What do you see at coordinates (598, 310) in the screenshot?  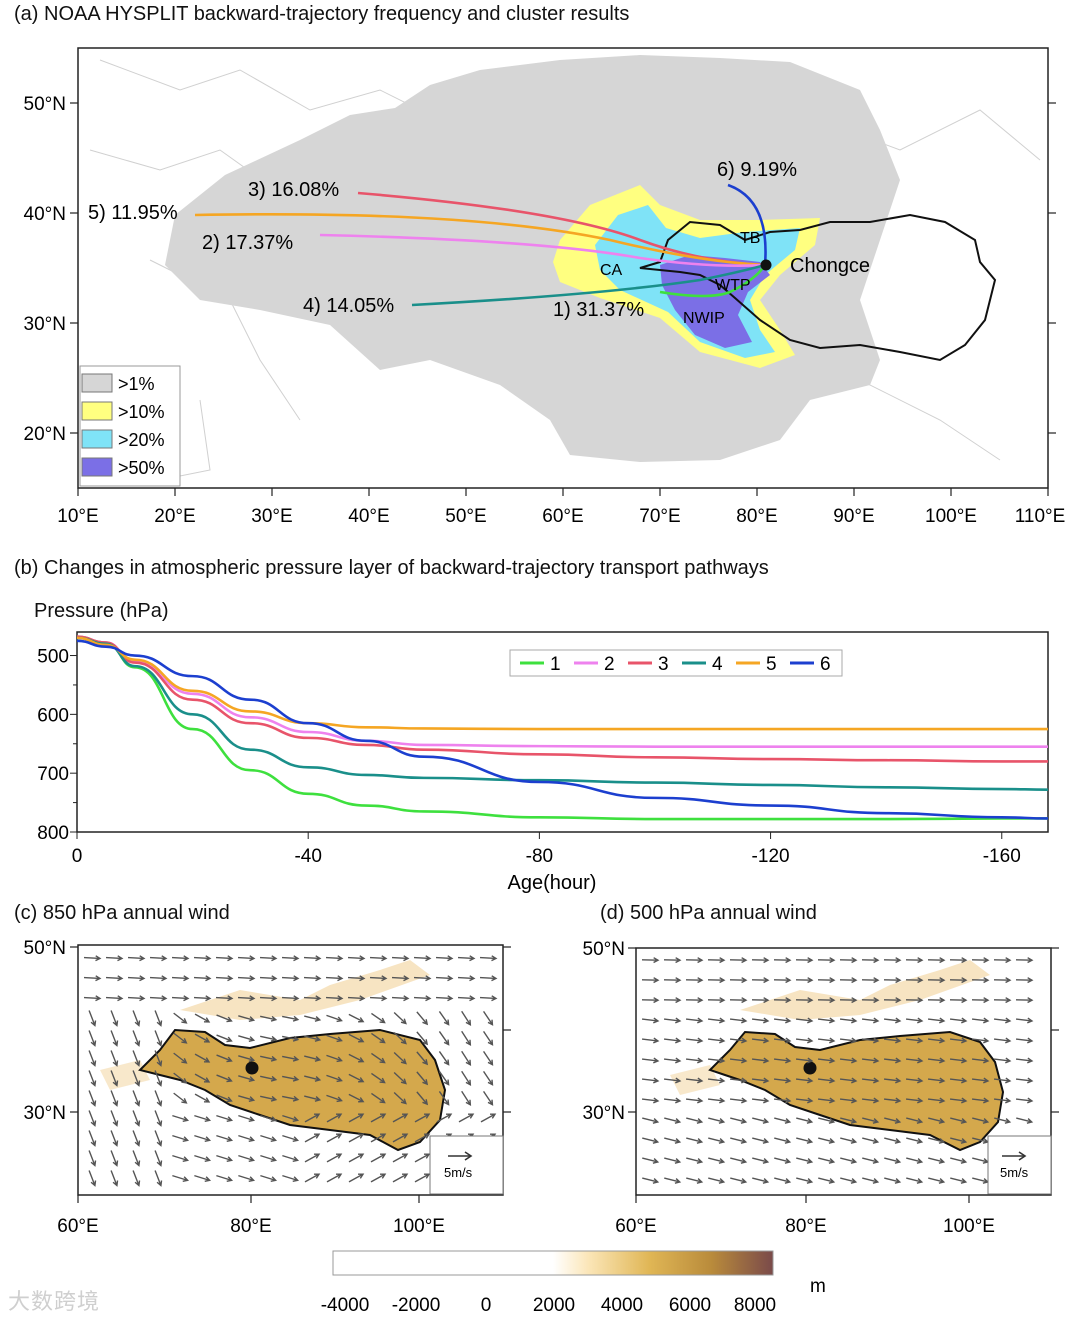 I see `cluster-label-1: 1) 31.37%` at bounding box center [598, 310].